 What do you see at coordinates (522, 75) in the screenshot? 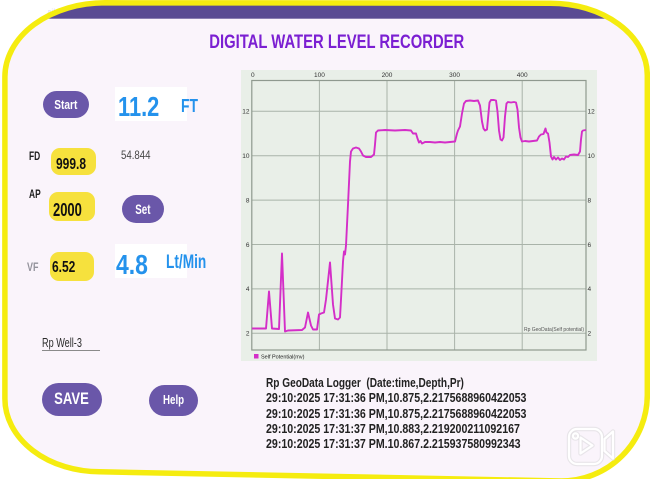
I see `svg-text: 400` at bounding box center [522, 75].